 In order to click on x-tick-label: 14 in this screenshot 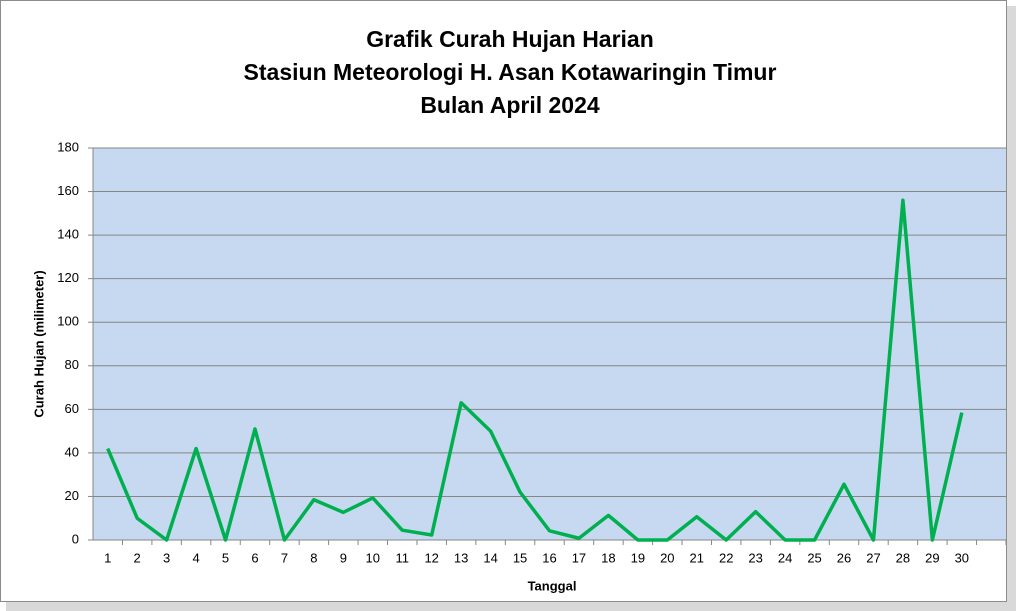, I will do `click(490, 557)`.